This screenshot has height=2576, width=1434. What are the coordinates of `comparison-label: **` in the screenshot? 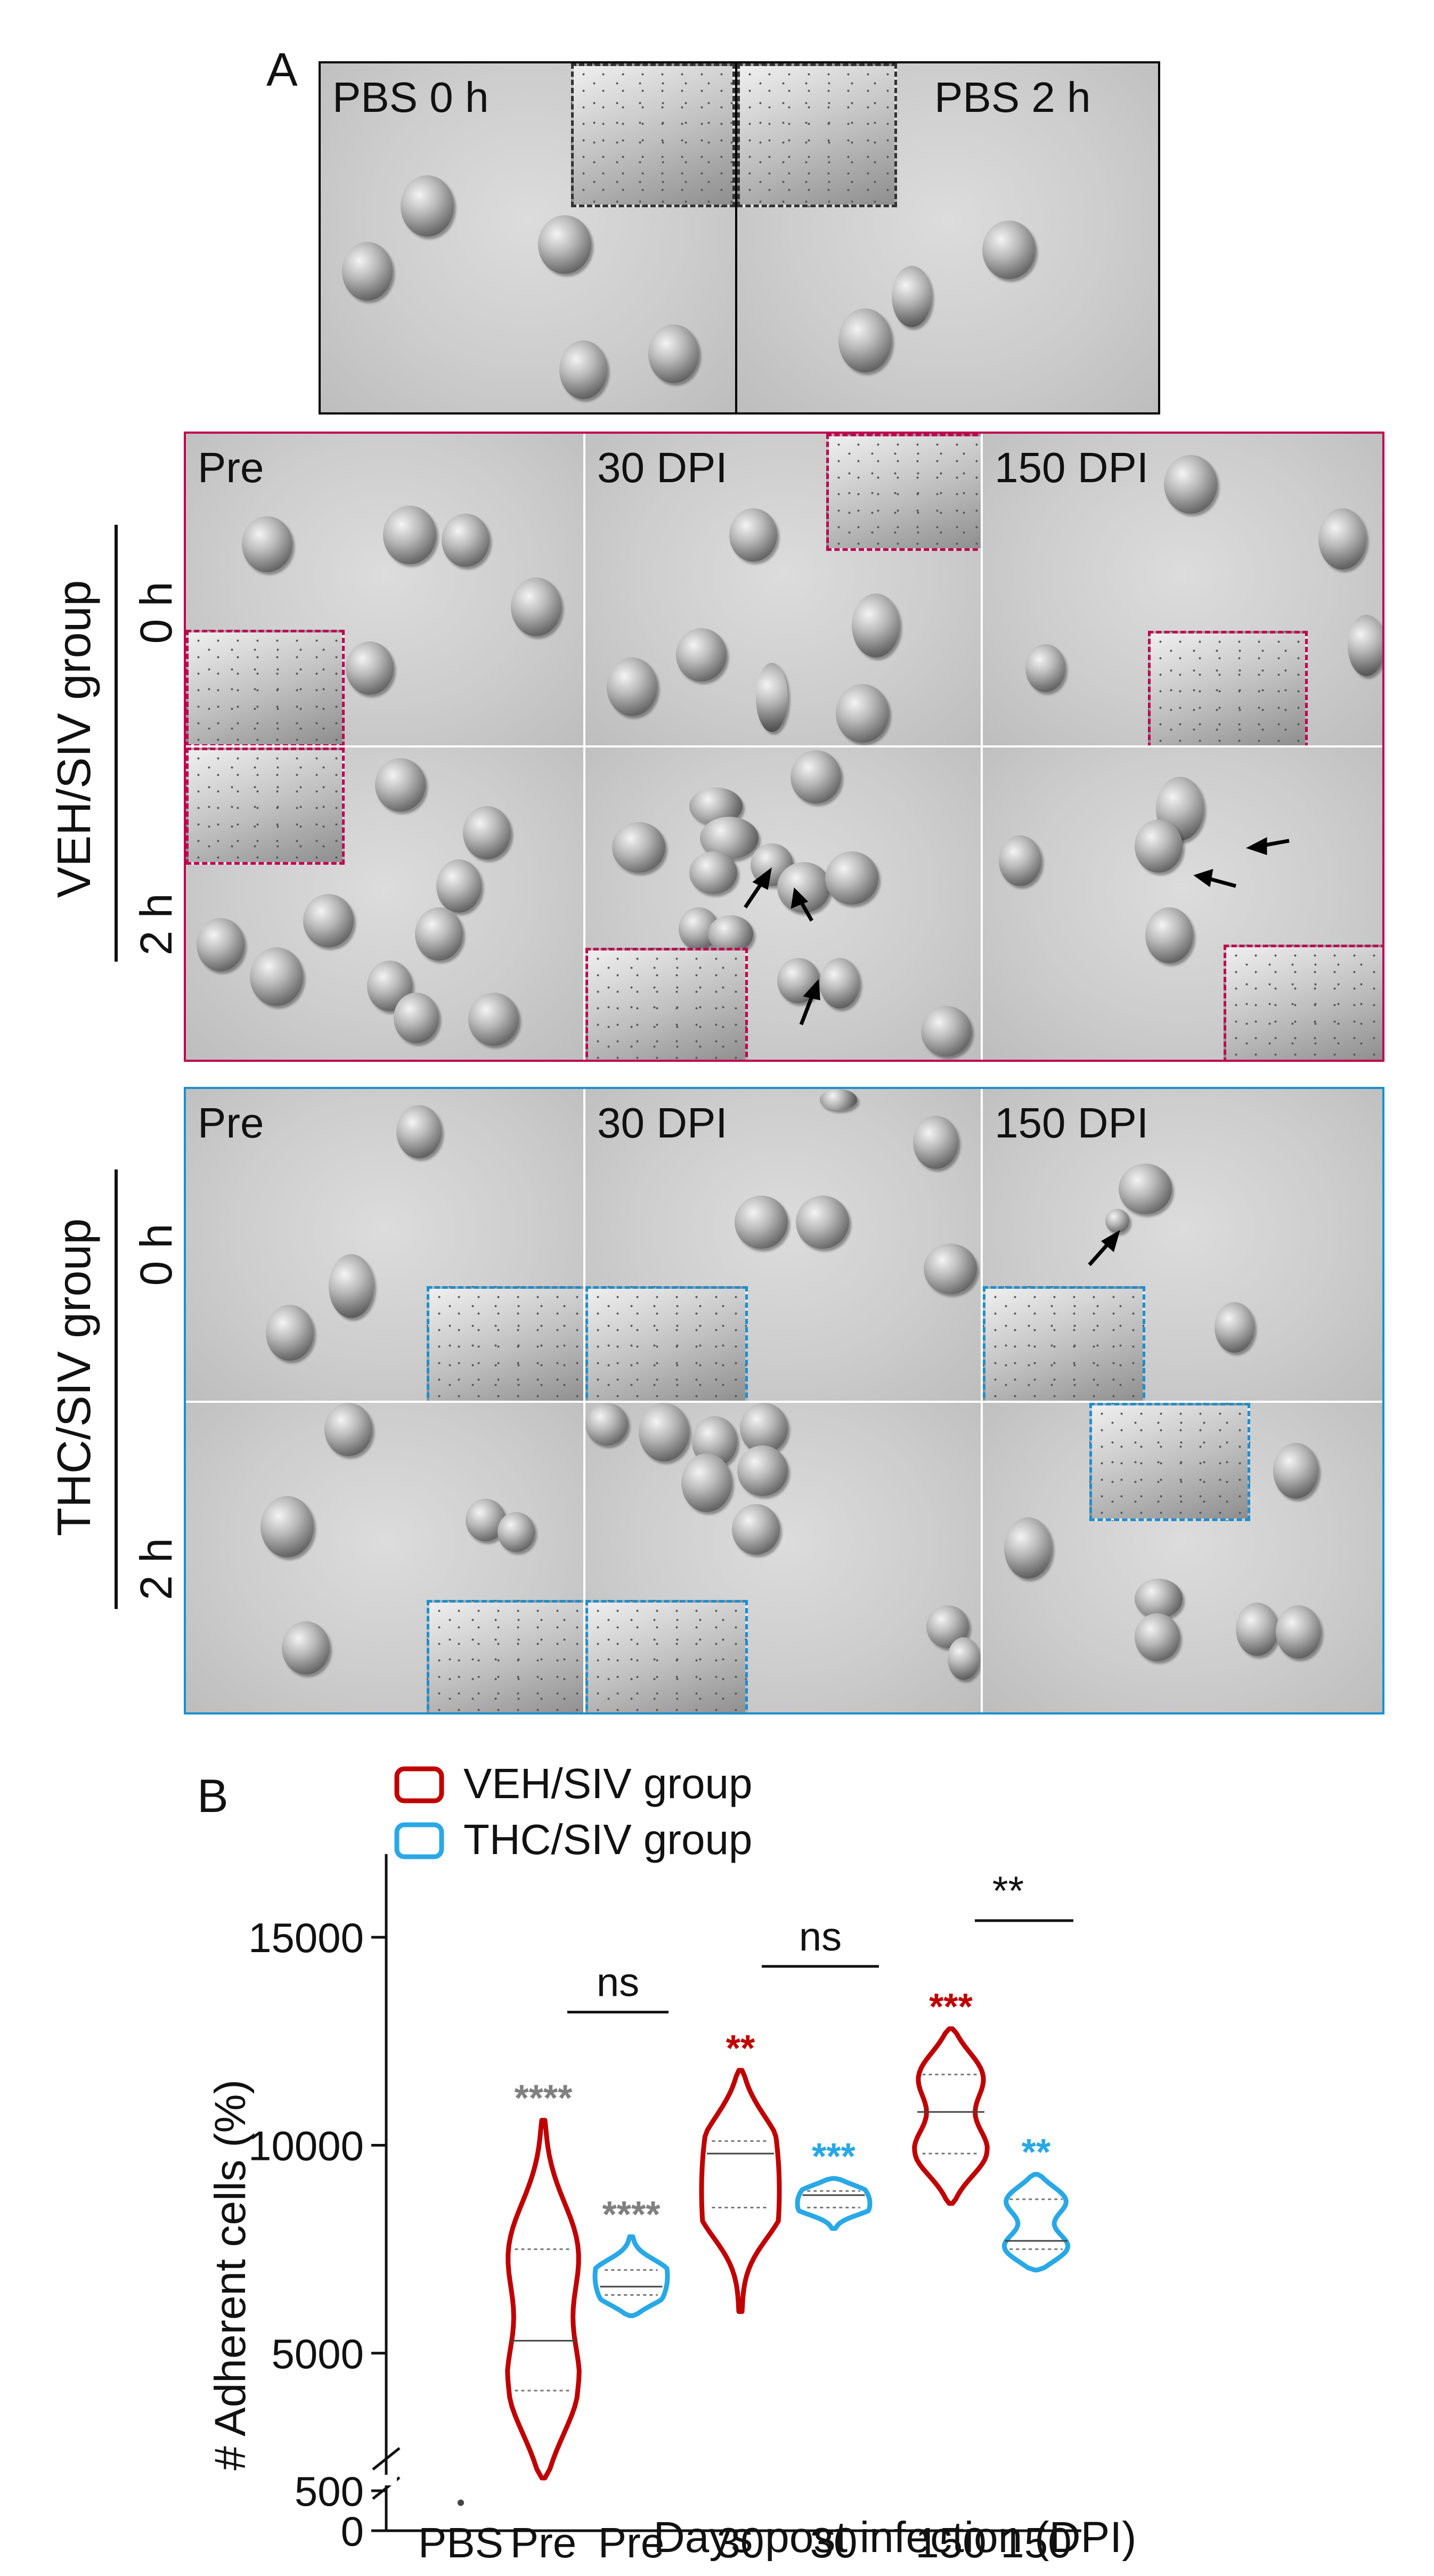 It's located at (1008, 1891).